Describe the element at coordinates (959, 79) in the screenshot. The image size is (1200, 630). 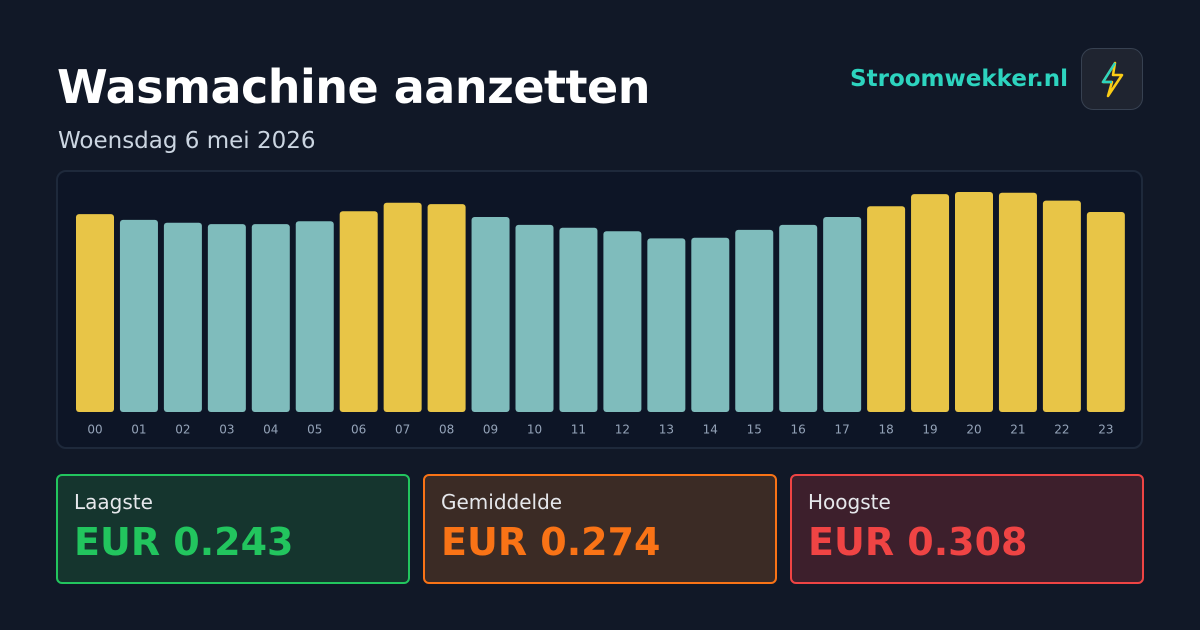
I see `brand: Stroomwekker.nl` at that location.